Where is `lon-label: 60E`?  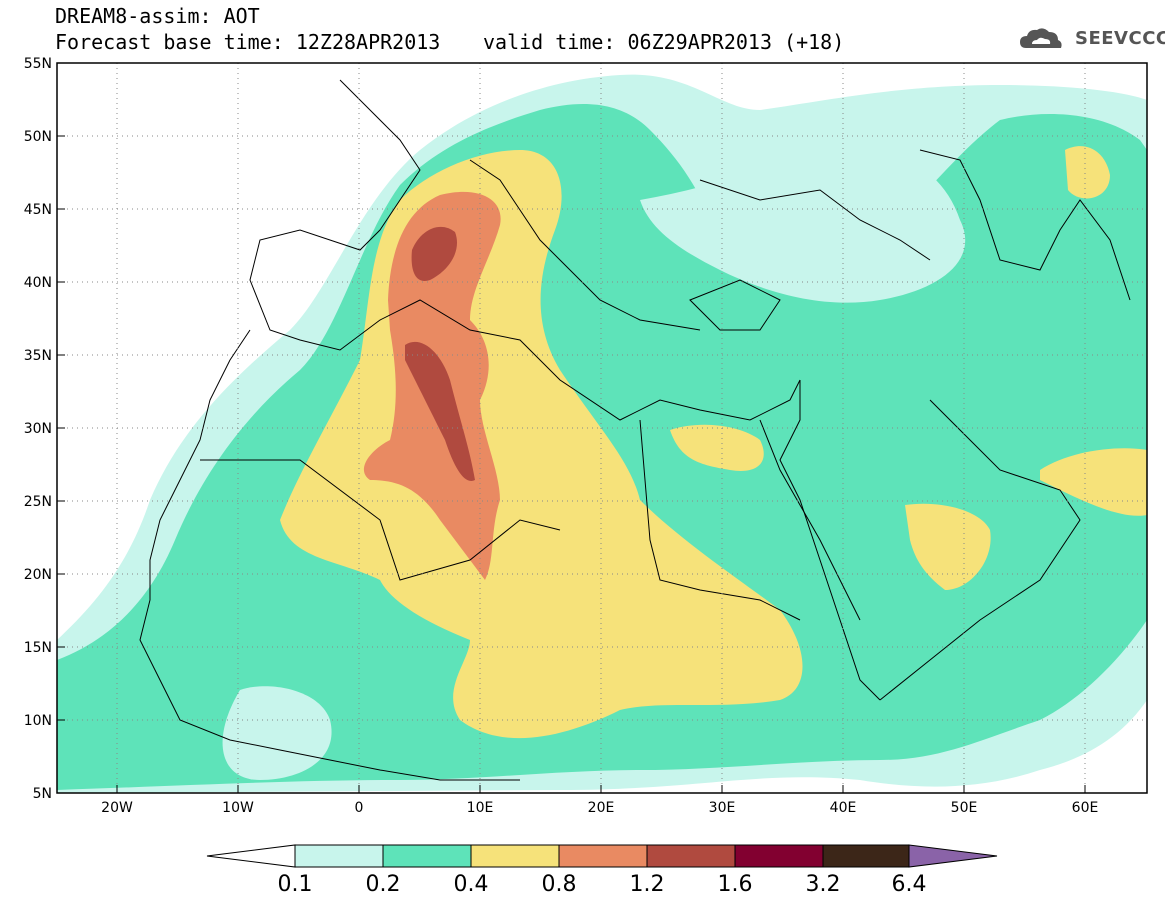
lon-label: 60E is located at coordinates (1085, 808).